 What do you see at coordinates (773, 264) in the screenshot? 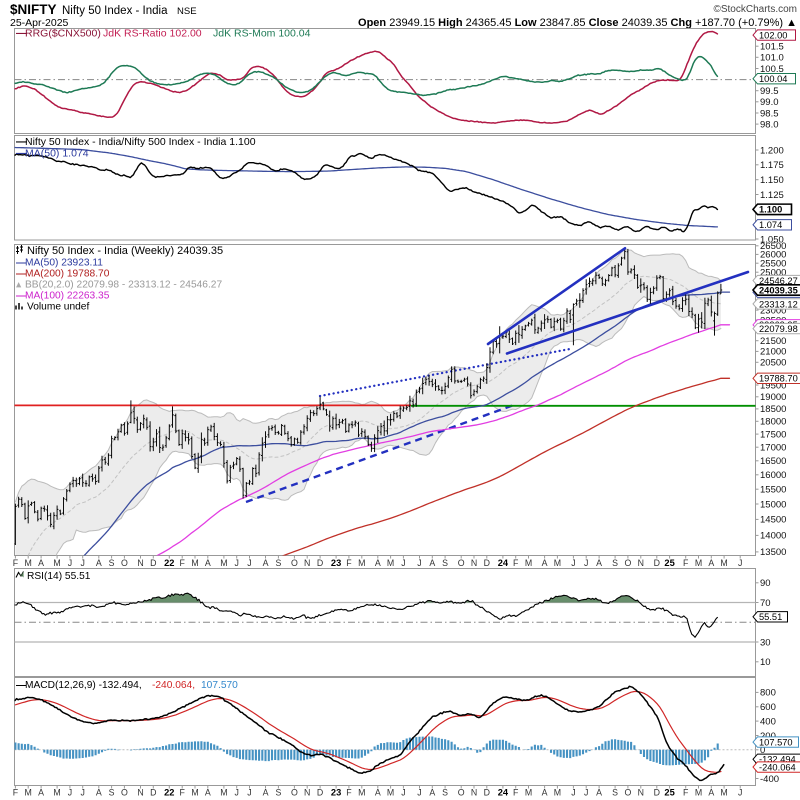
I see `svg-text: 25500` at bounding box center [773, 264].